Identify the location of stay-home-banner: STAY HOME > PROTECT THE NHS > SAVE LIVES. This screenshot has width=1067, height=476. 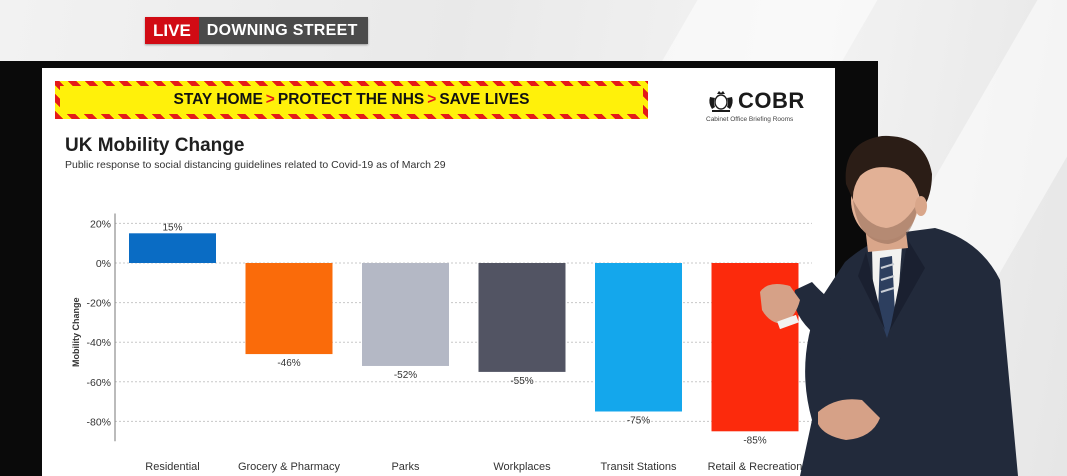
(351, 100).